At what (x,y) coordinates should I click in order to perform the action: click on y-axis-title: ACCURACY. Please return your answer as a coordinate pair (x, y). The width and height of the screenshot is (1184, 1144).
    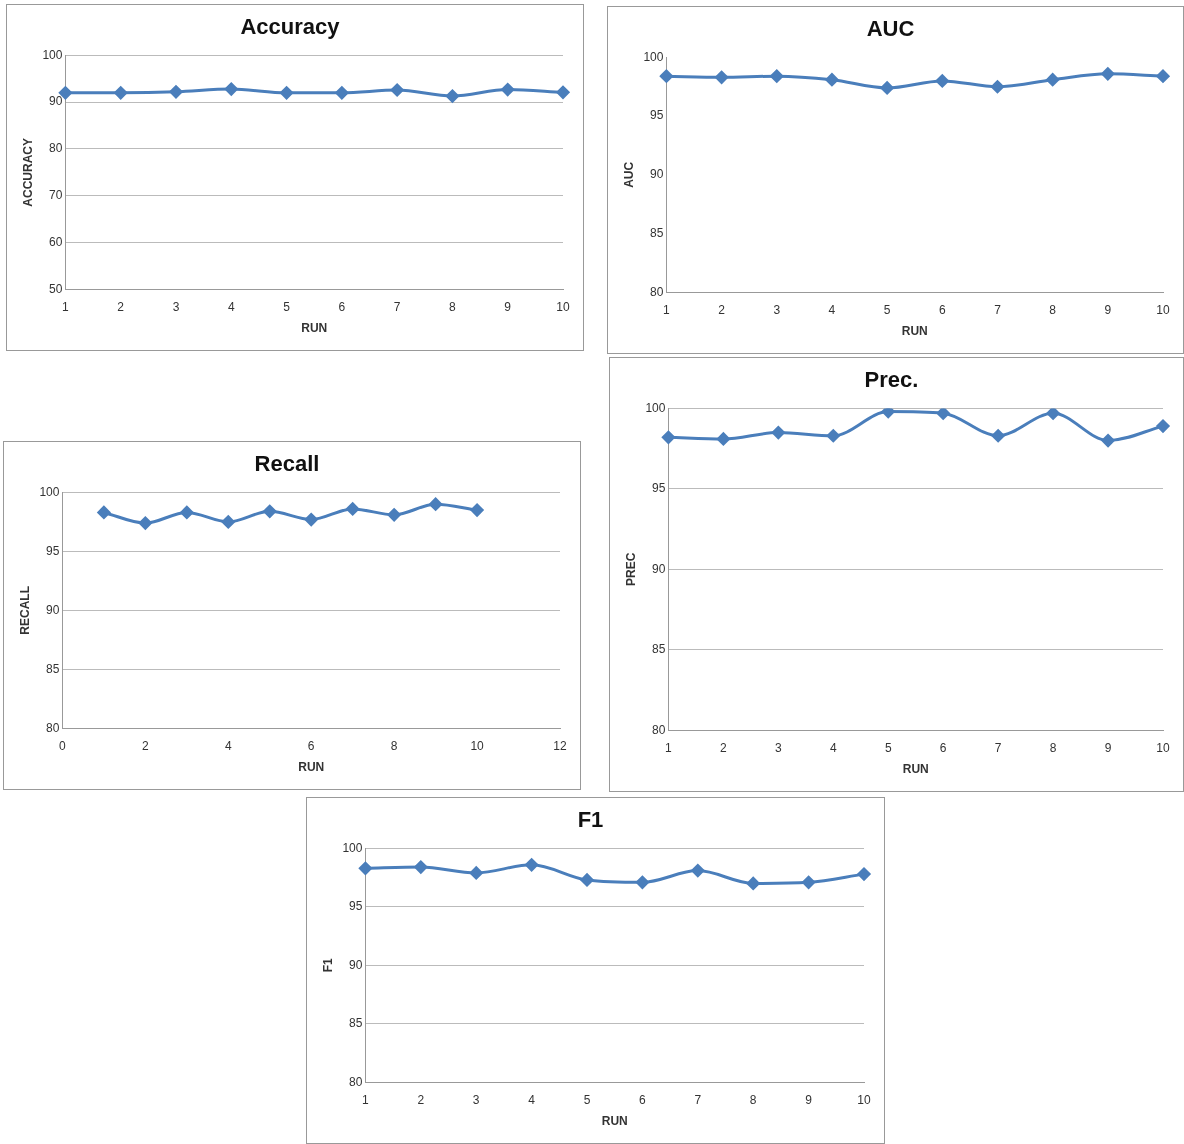
    Looking at the image, I should click on (27, 172).